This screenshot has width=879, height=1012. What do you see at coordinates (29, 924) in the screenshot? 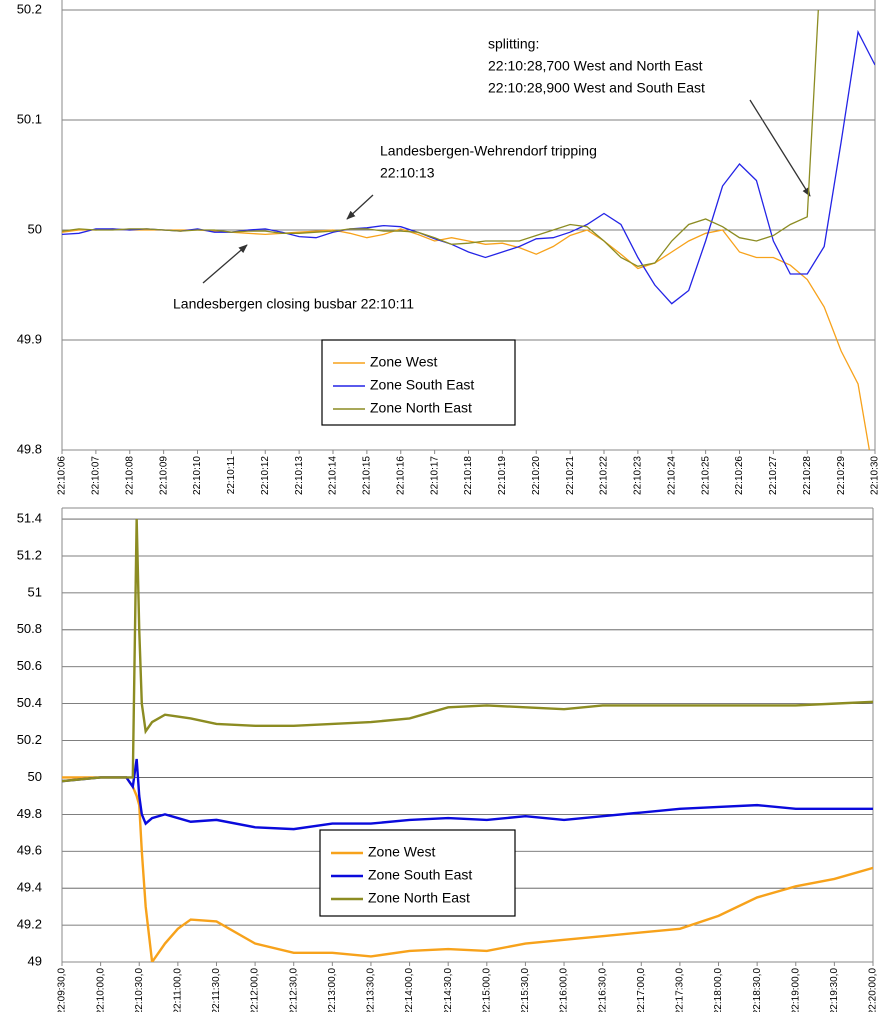
I see `y-tick-label: 49.2` at bounding box center [29, 924].